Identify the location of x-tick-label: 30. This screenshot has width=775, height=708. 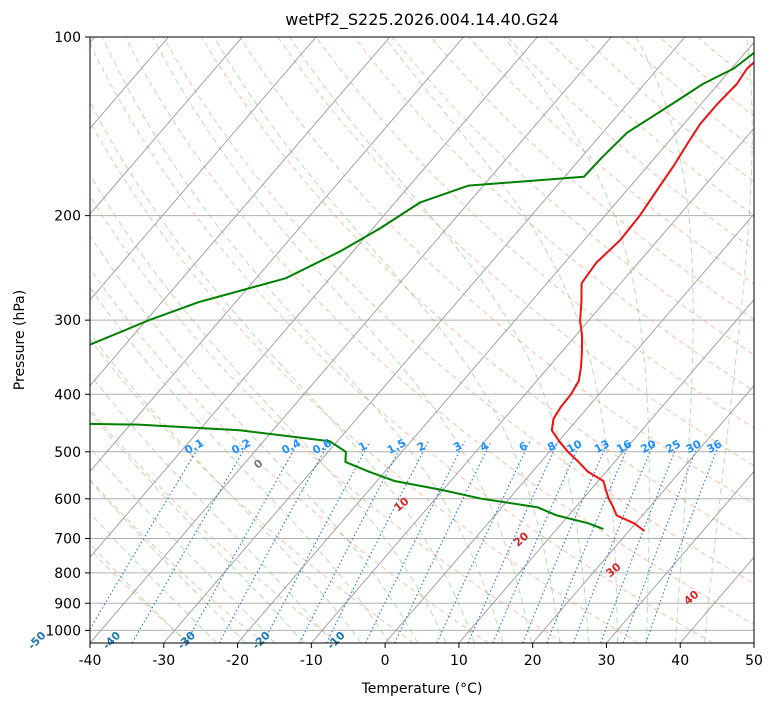
(607, 661).